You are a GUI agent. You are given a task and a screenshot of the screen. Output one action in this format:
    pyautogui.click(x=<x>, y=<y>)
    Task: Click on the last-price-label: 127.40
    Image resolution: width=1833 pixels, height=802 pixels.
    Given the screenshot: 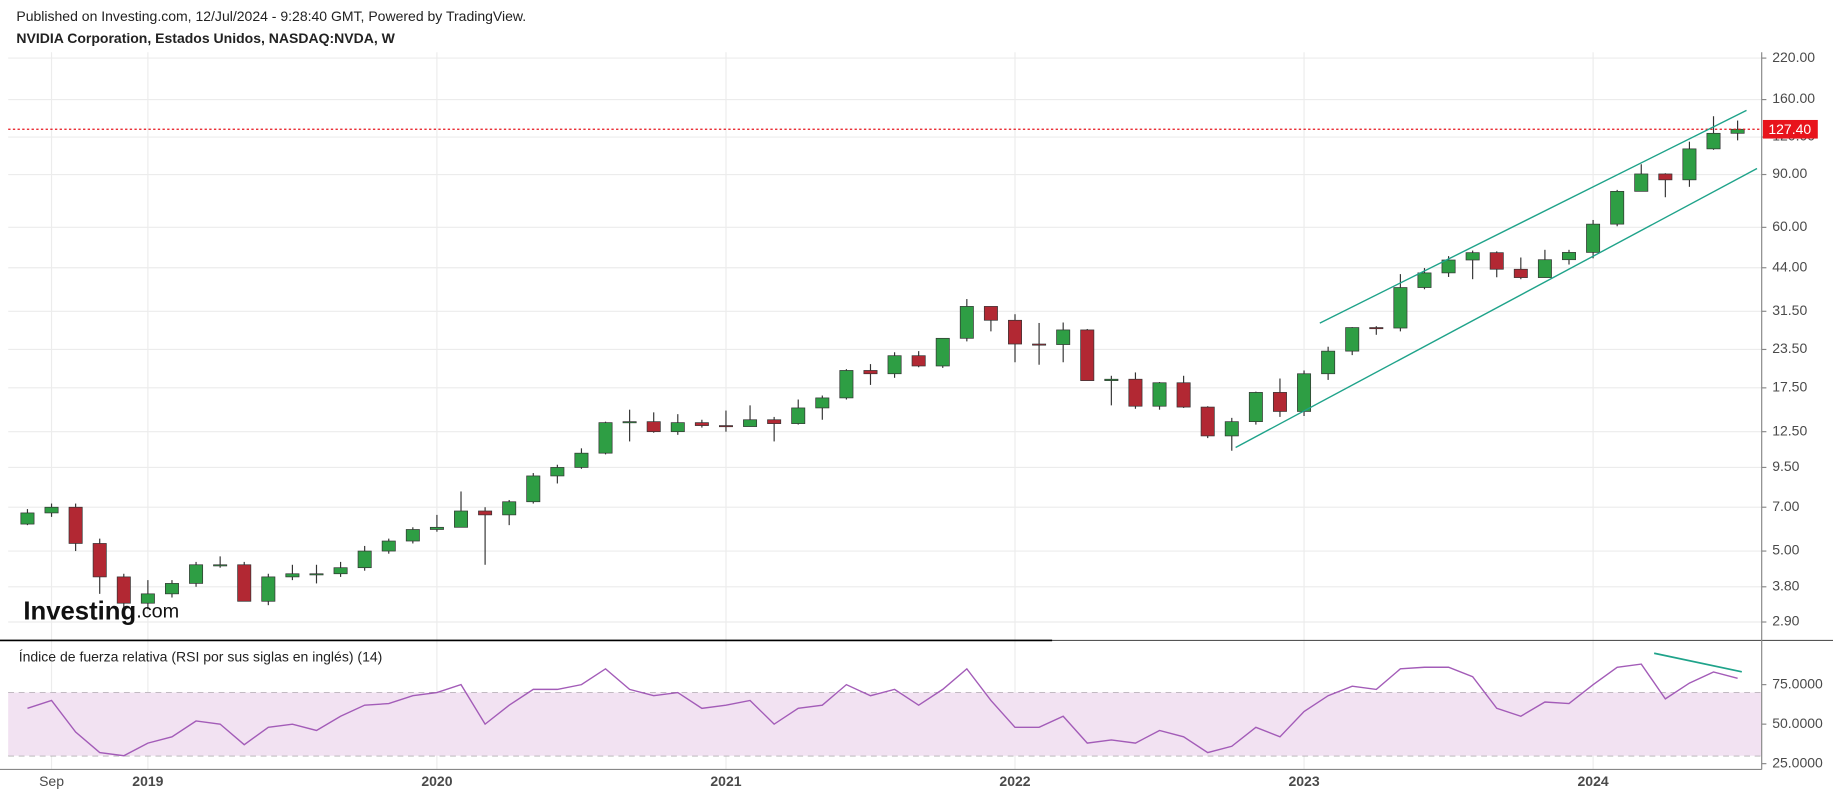 What is the action you would take?
    pyautogui.click(x=1789, y=129)
    